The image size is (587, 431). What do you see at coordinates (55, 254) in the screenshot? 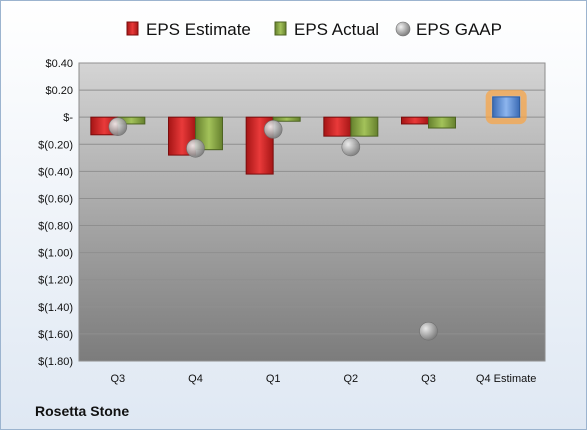
I see `y-tick-label: $(1.00)` at bounding box center [55, 254].